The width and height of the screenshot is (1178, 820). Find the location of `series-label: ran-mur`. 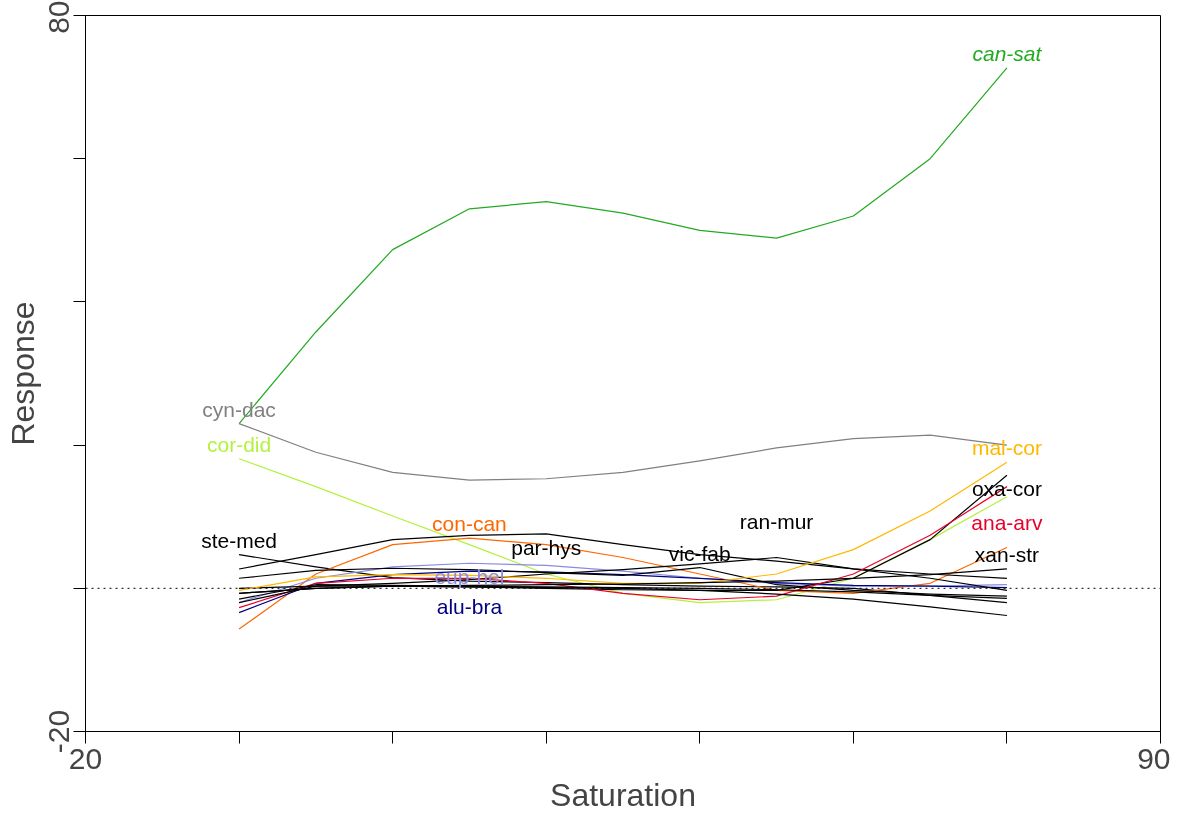

series-label: ran-mur is located at coordinates (776, 521).